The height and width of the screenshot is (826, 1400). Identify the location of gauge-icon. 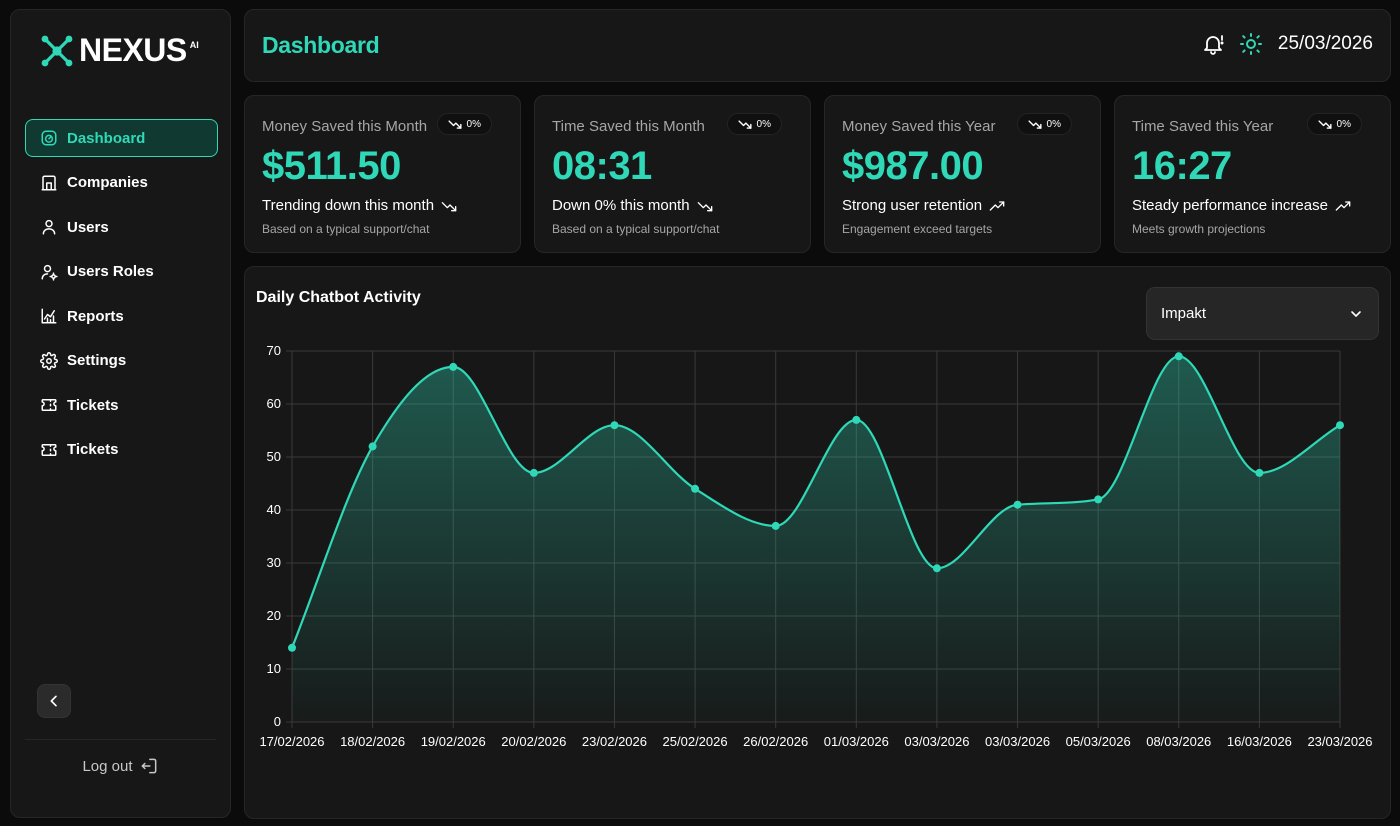
(49, 138).